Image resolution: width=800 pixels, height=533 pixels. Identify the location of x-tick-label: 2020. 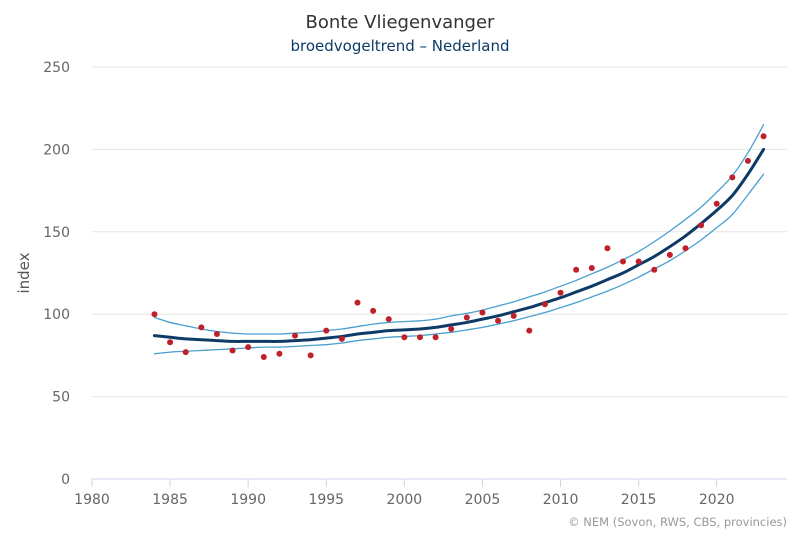
(717, 500).